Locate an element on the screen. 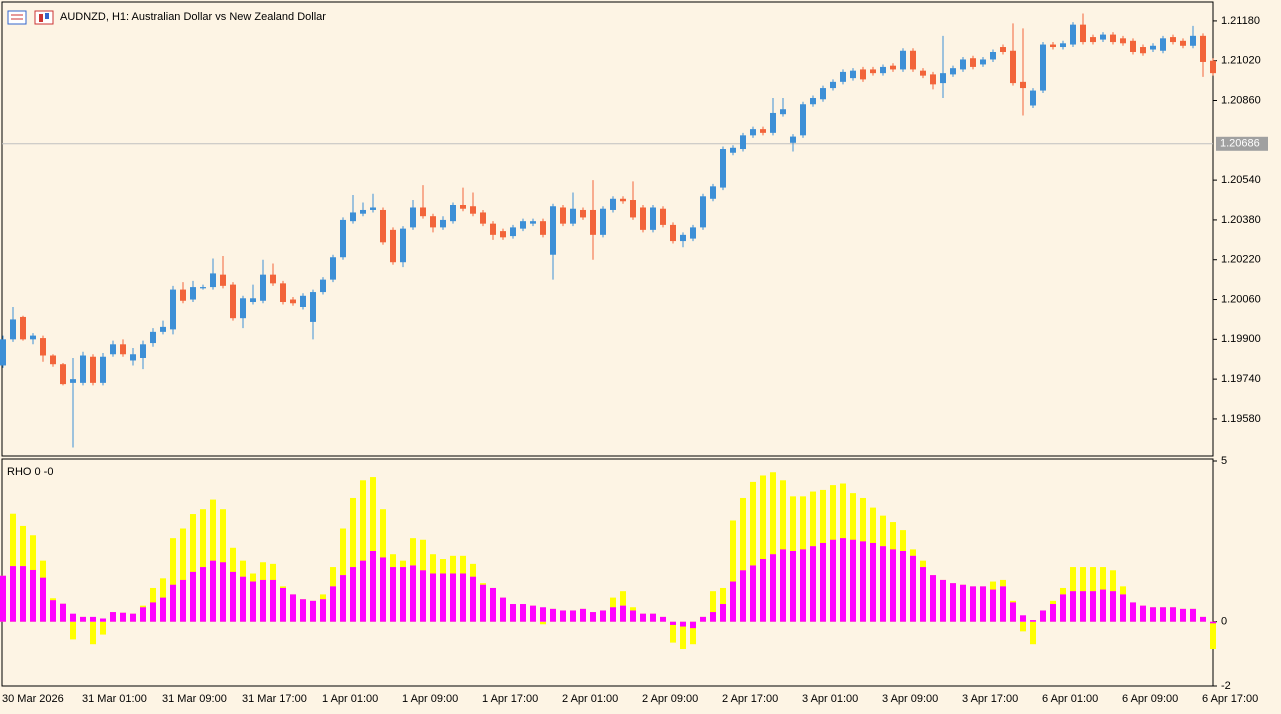 Image resolution: width=1281 pixels, height=714 pixels. x-tick-label: 6 Apr 17:00 is located at coordinates (1230, 699).